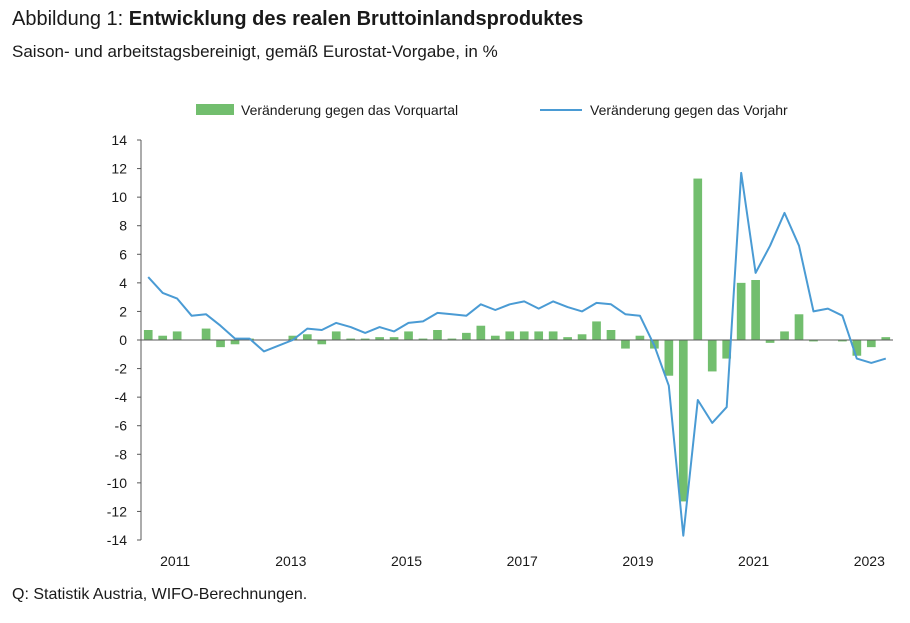 The height and width of the screenshot is (623, 910). Describe the element at coordinates (117, 540) in the screenshot. I see `y-tick-label: -14` at that location.